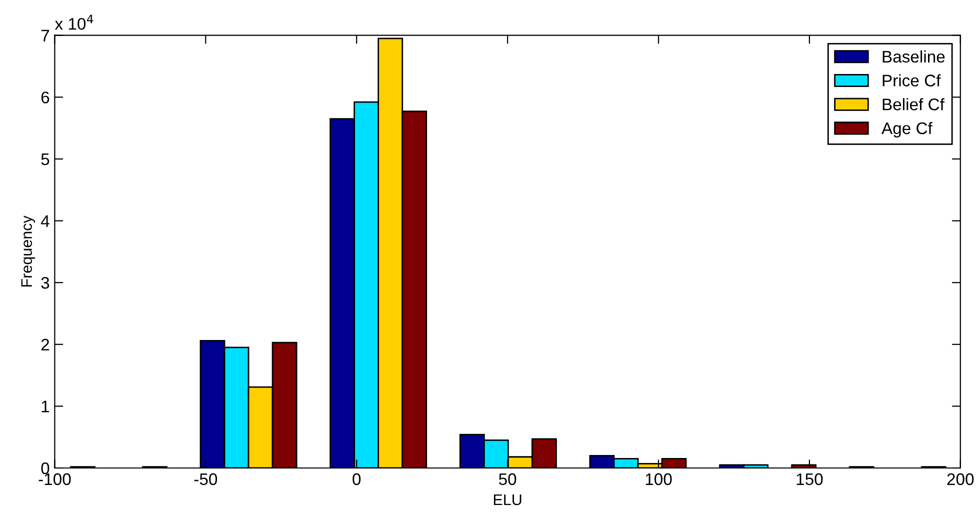 This screenshot has height=520, width=977. I want to click on y-tick-label: 5, so click(45, 160).